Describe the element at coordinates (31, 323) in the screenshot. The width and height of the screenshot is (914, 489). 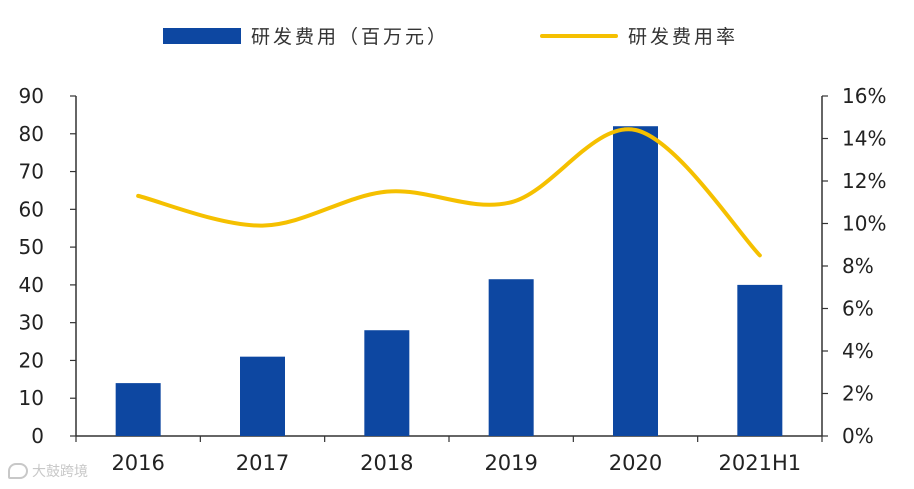
I see `y-left-tick-label: 30` at that location.